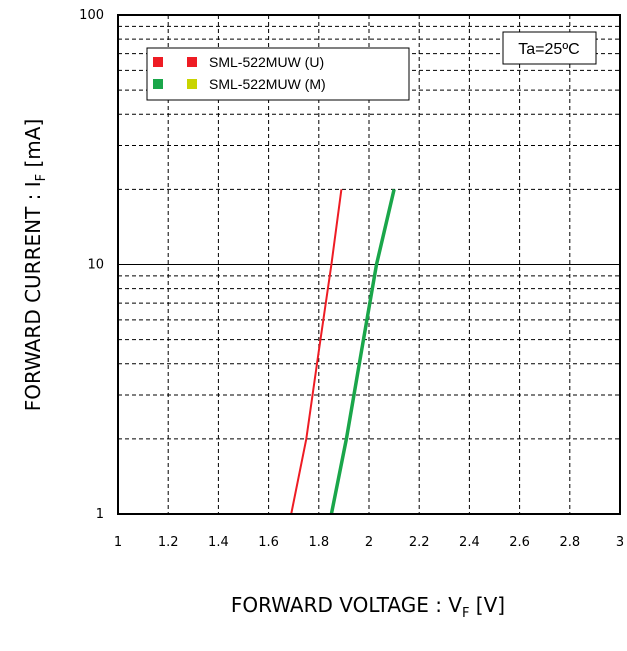  I want to click on x-tick-label: 1.6, so click(268, 542).